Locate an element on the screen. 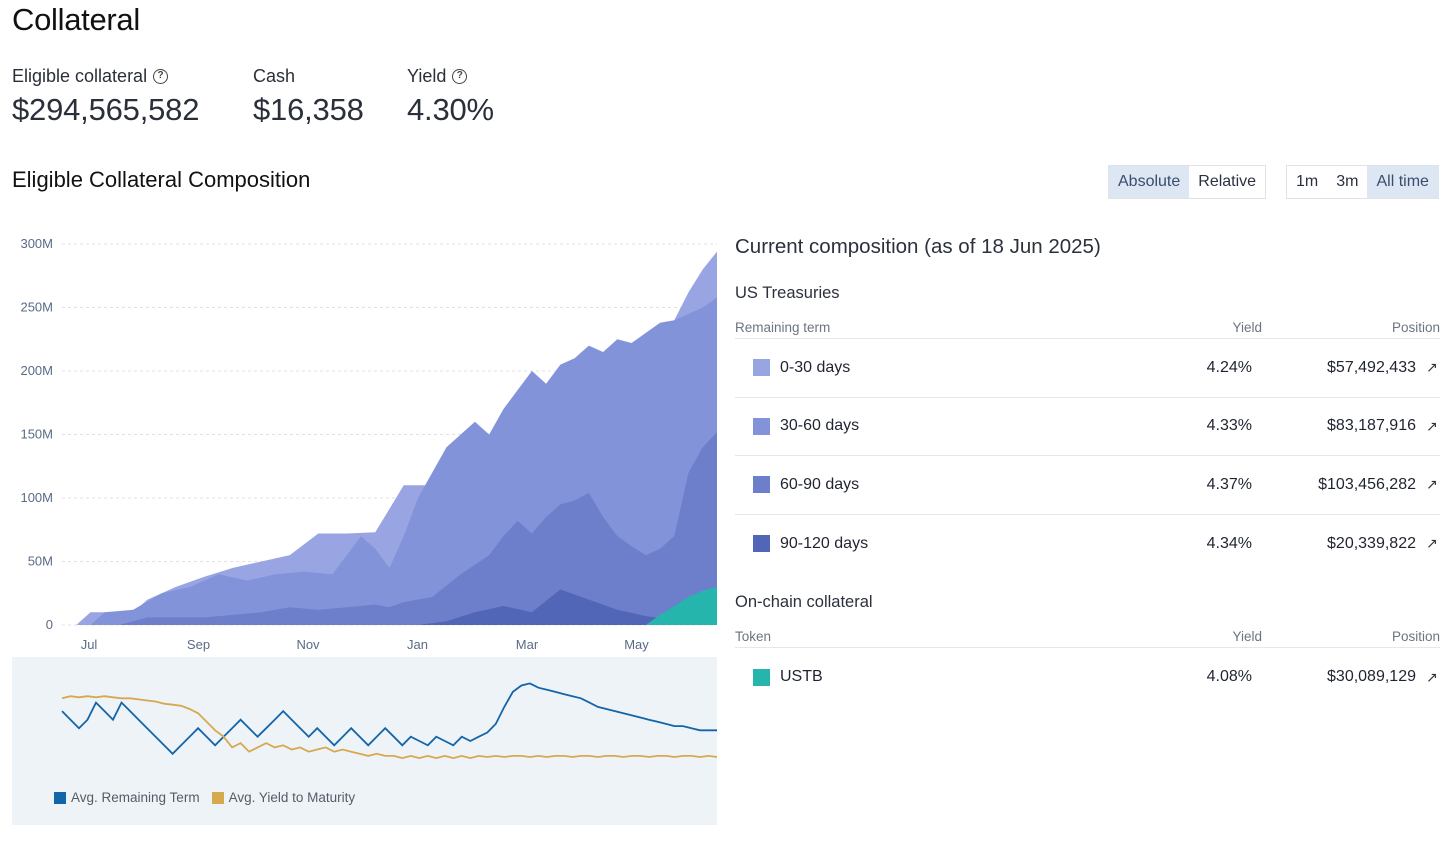 This screenshot has width=1456, height=842. range-3m-button: 3m is located at coordinates (1347, 181).